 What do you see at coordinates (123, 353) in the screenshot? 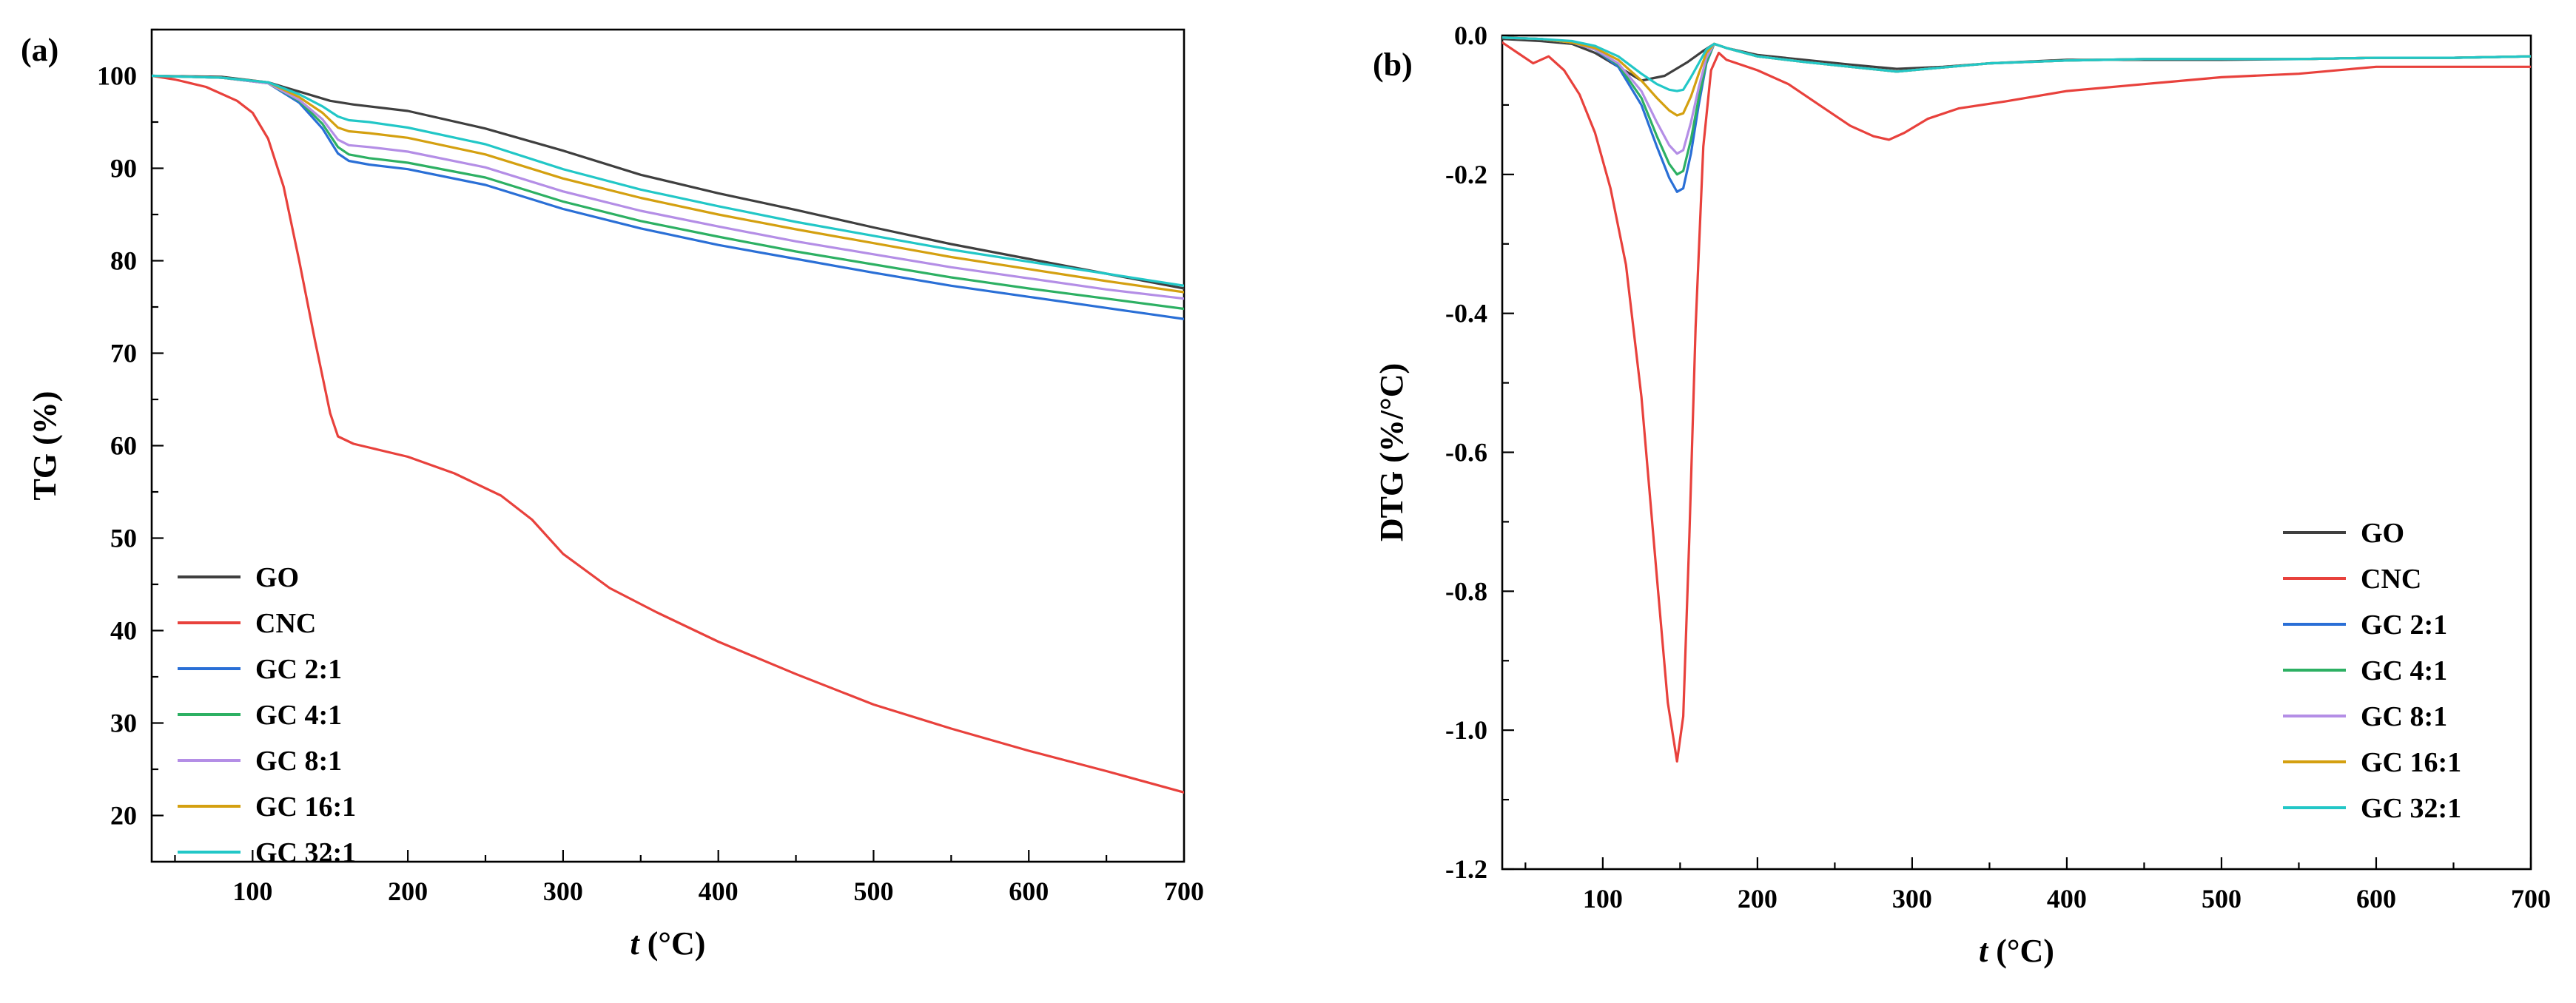
I see `y-tick-label: 70` at bounding box center [123, 353].